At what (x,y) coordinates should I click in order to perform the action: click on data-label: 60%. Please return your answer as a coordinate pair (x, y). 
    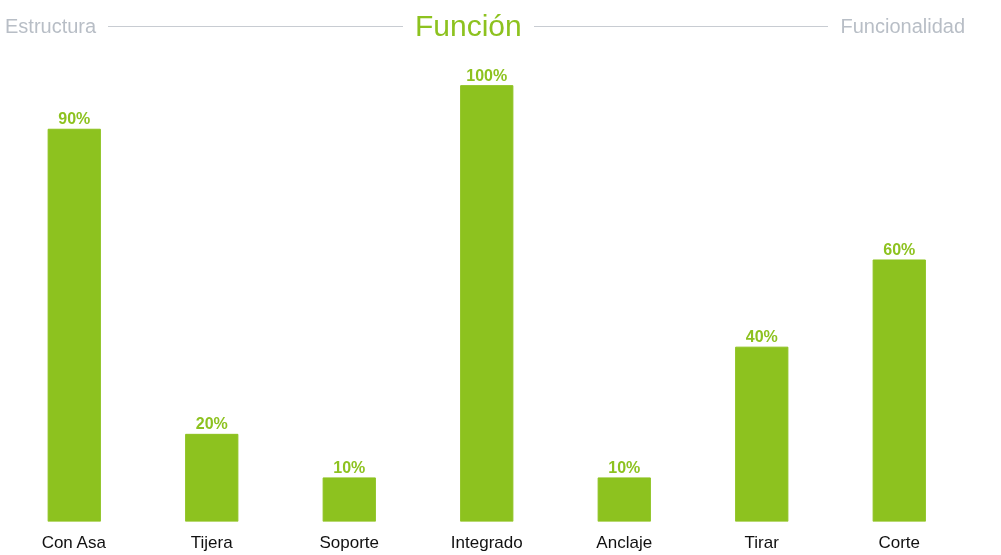
    Looking at the image, I should click on (899, 249).